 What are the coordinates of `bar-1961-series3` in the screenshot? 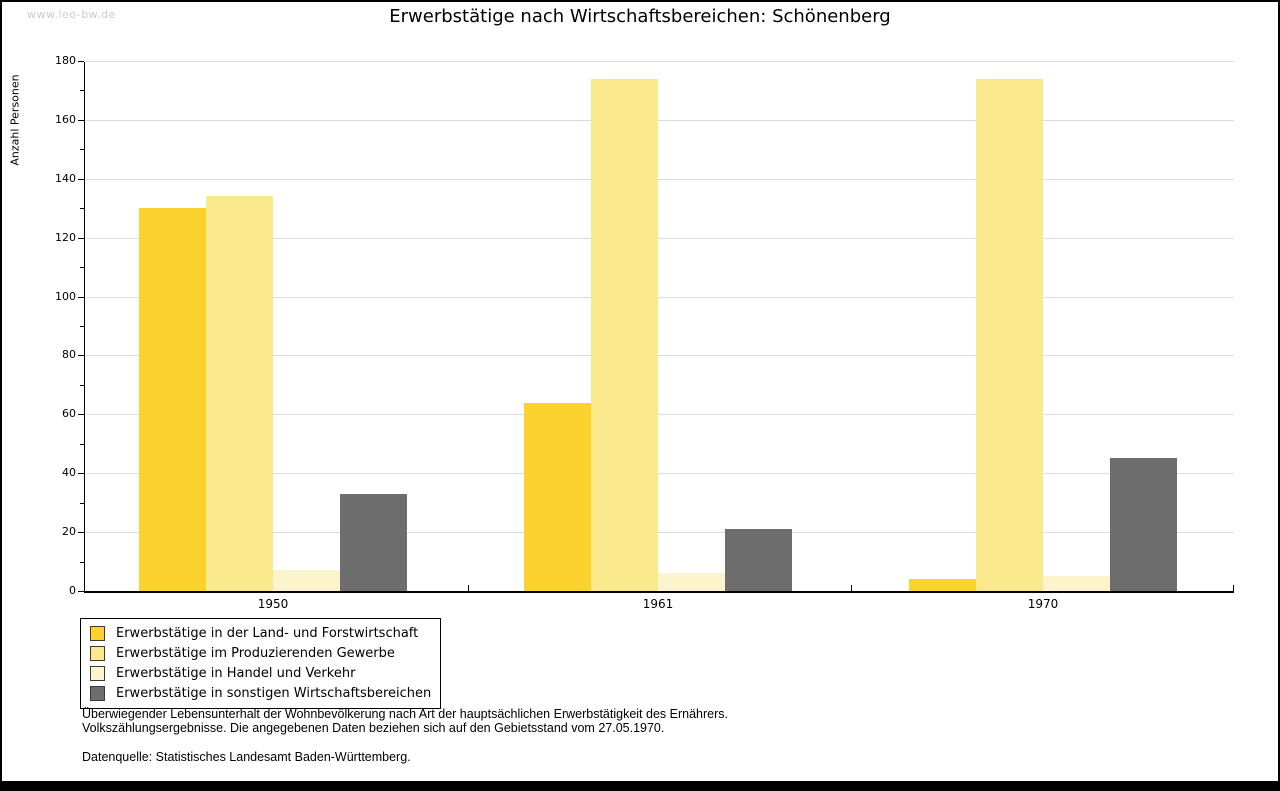 It's located at (691, 582).